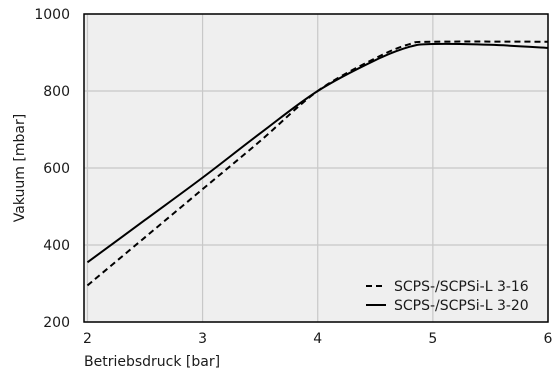 This screenshot has width=552, height=374. I want to click on x-tick-label: 2, so click(87, 339).